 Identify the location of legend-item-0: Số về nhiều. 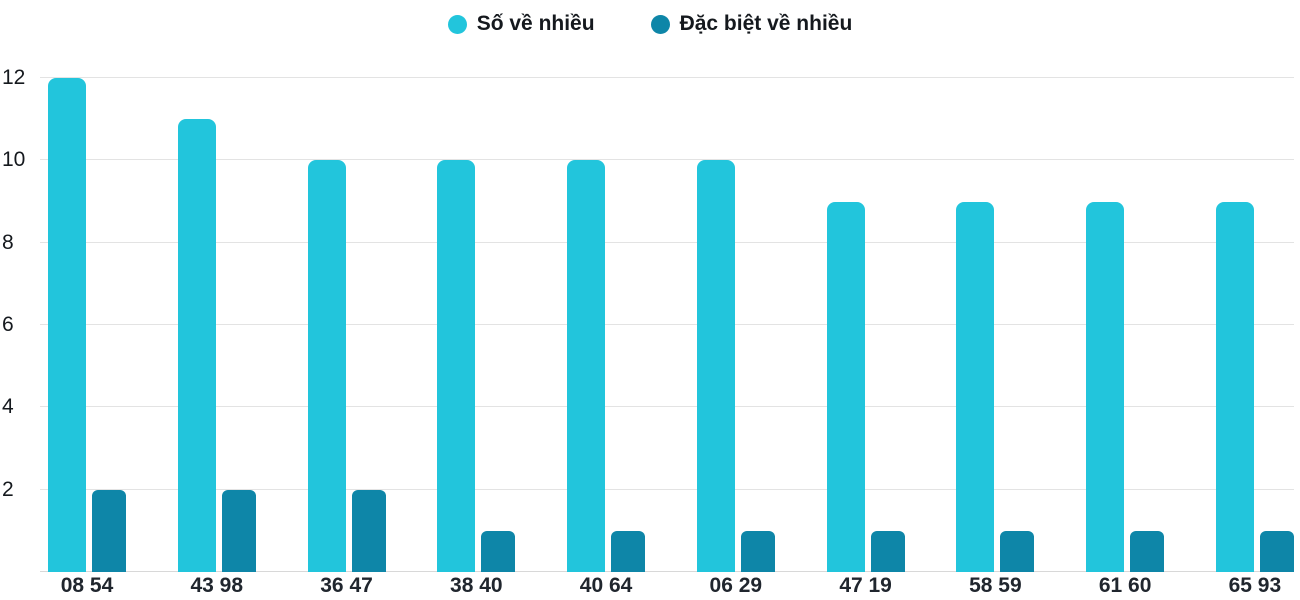
(521, 24).